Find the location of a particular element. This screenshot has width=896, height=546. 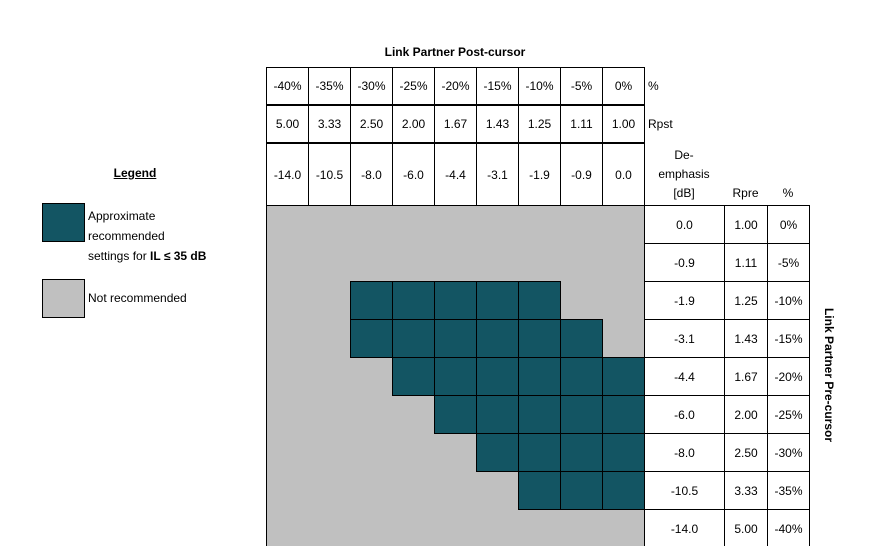

legend-swatch-recommended is located at coordinates (63, 222).